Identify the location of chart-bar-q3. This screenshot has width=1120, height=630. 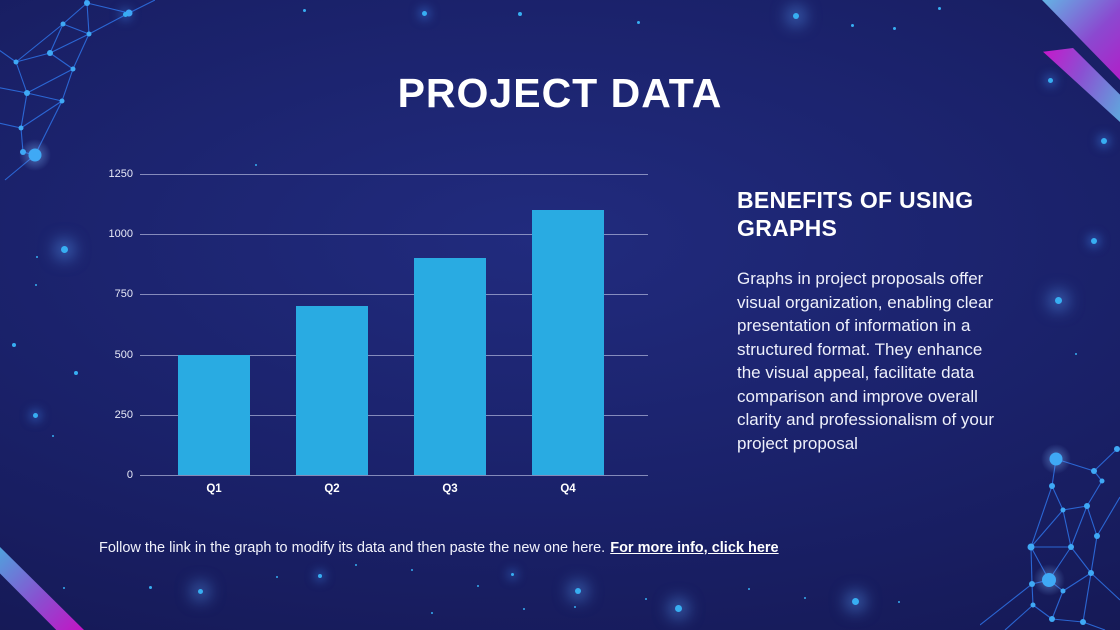
(450, 366).